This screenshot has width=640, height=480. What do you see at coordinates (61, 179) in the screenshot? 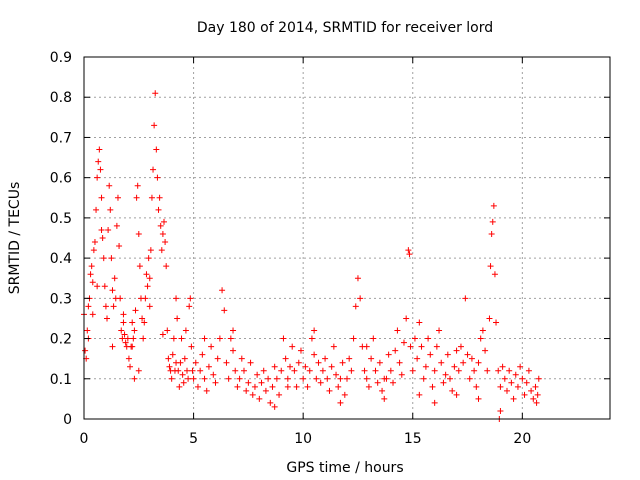
I see `y-tick-label: 0.6` at bounding box center [61, 179].